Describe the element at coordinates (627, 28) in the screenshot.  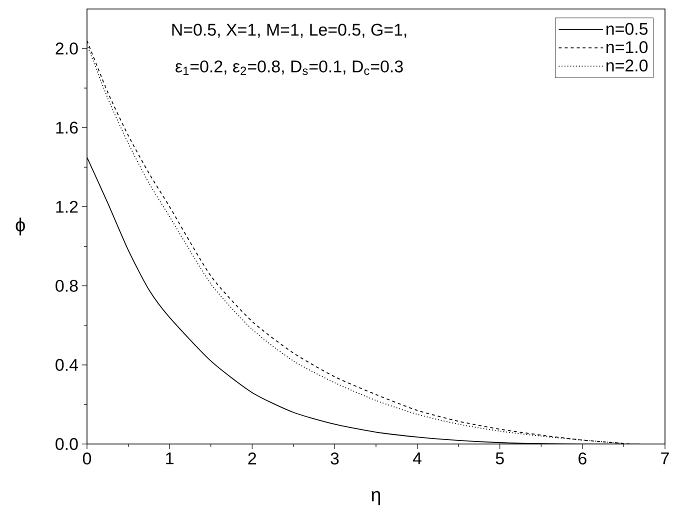
I see `legend-label: n=0.5` at that location.